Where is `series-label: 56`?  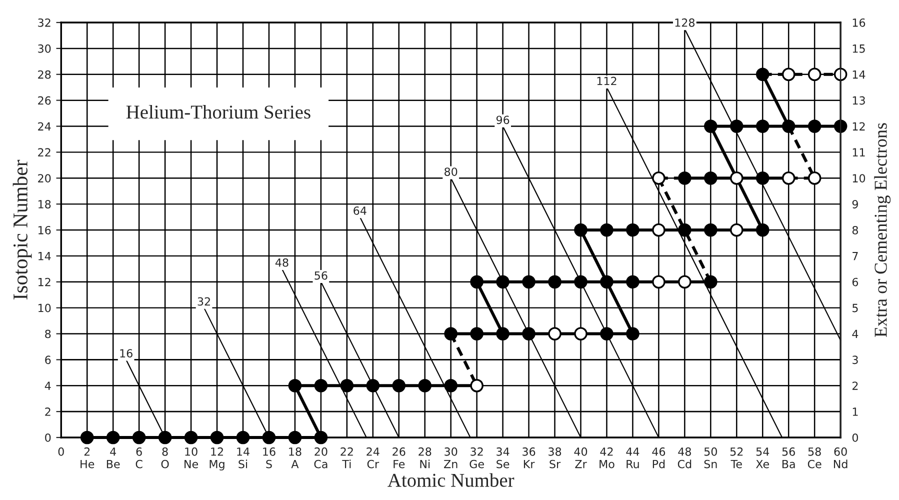 series-label: 56 is located at coordinates (321, 275).